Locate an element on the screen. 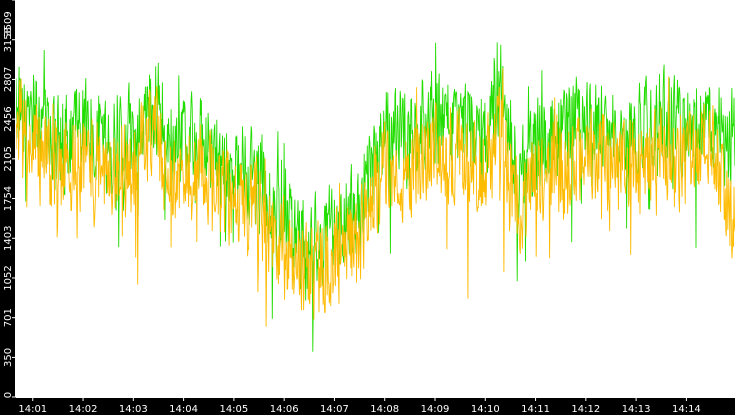 Image resolution: width=735 pixels, height=415 pixels. x-tick-label: 14:02 is located at coordinates (83, 409).